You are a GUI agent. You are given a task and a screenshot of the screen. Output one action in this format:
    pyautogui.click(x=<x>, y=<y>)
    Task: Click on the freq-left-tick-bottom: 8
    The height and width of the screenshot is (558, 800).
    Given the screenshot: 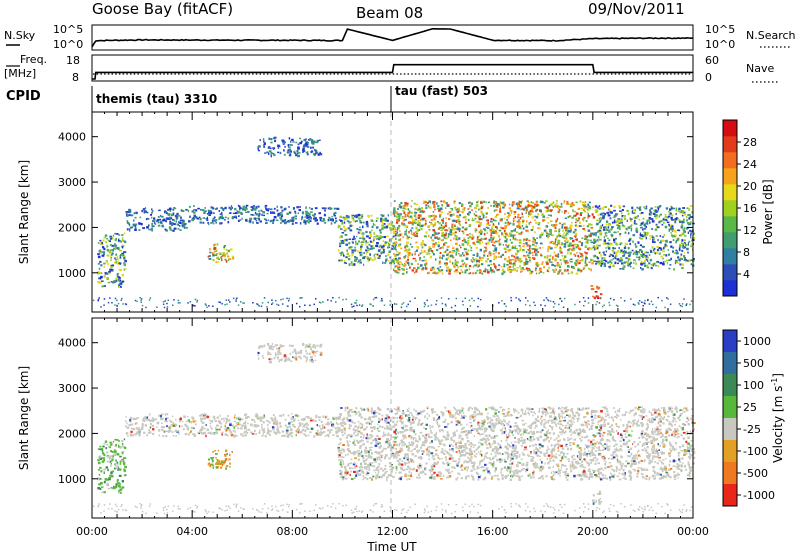 What is the action you would take?
    pyautogui.click(x=75, y=77)
    